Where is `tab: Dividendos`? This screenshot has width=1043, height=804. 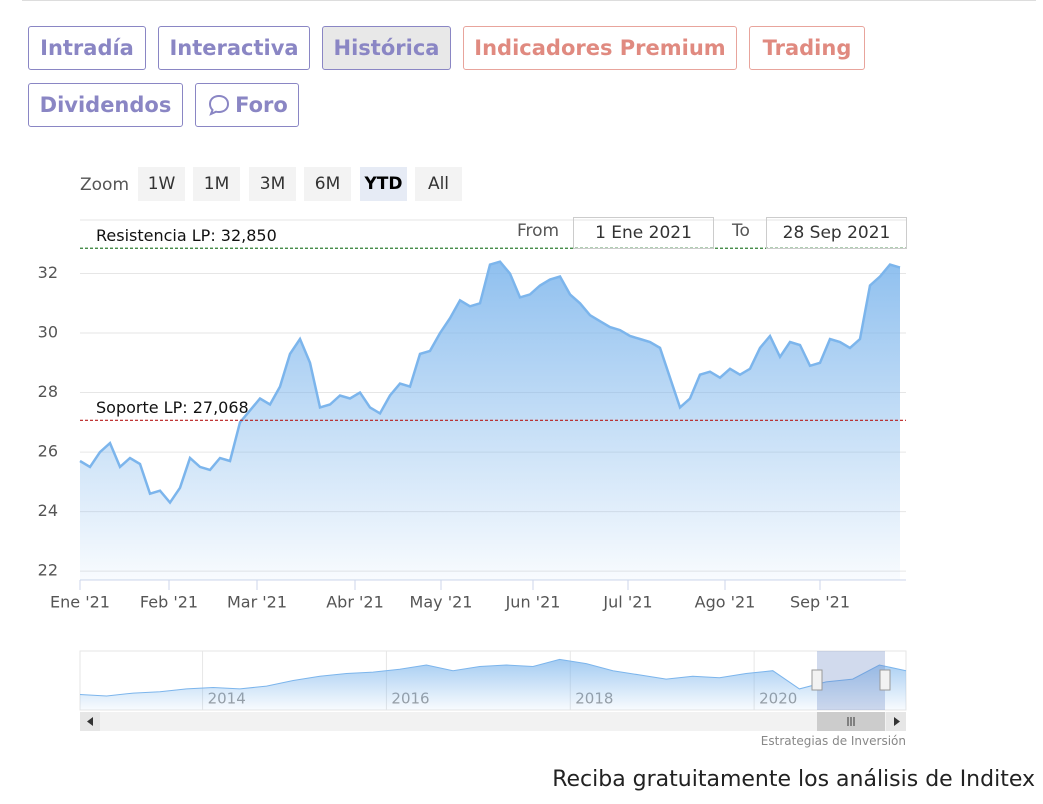 tab: Dividendos is located at coordinates (105, 105).